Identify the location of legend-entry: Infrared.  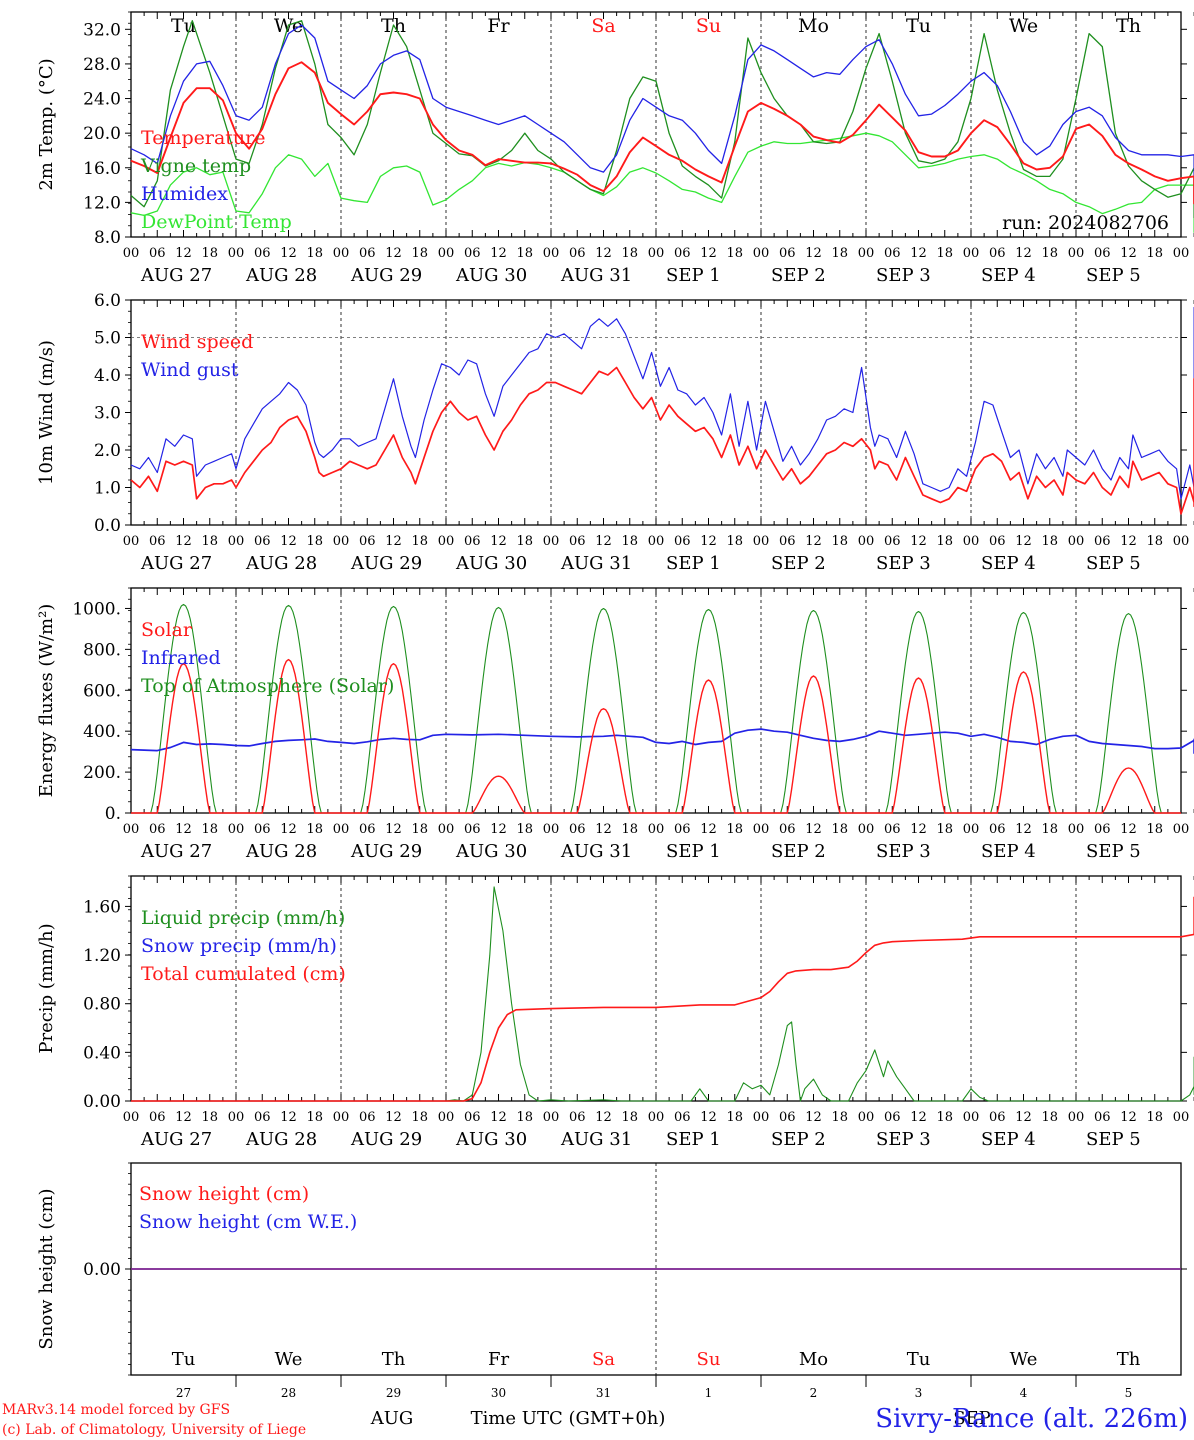
(181, 658).